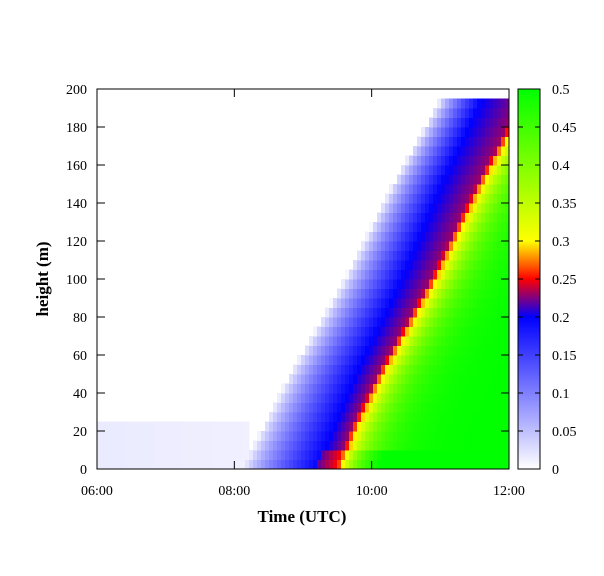 This screenshot has height=576, width=604. I want to click on colorbar-axis: 00.050.10.150.20.250.30.350.40.450.5, so click(547, 280).